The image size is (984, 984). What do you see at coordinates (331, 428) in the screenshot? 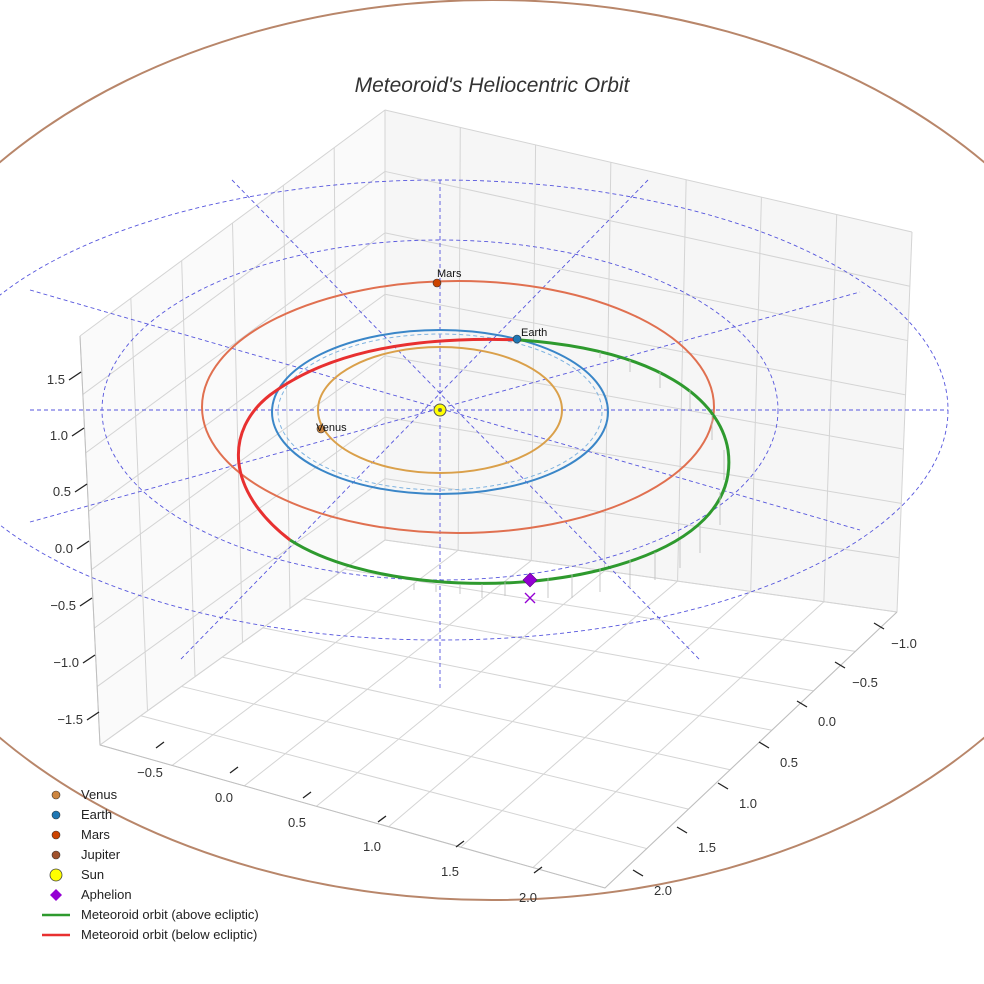
I see `venus-label: Venus` at bounding box center [331, 428].